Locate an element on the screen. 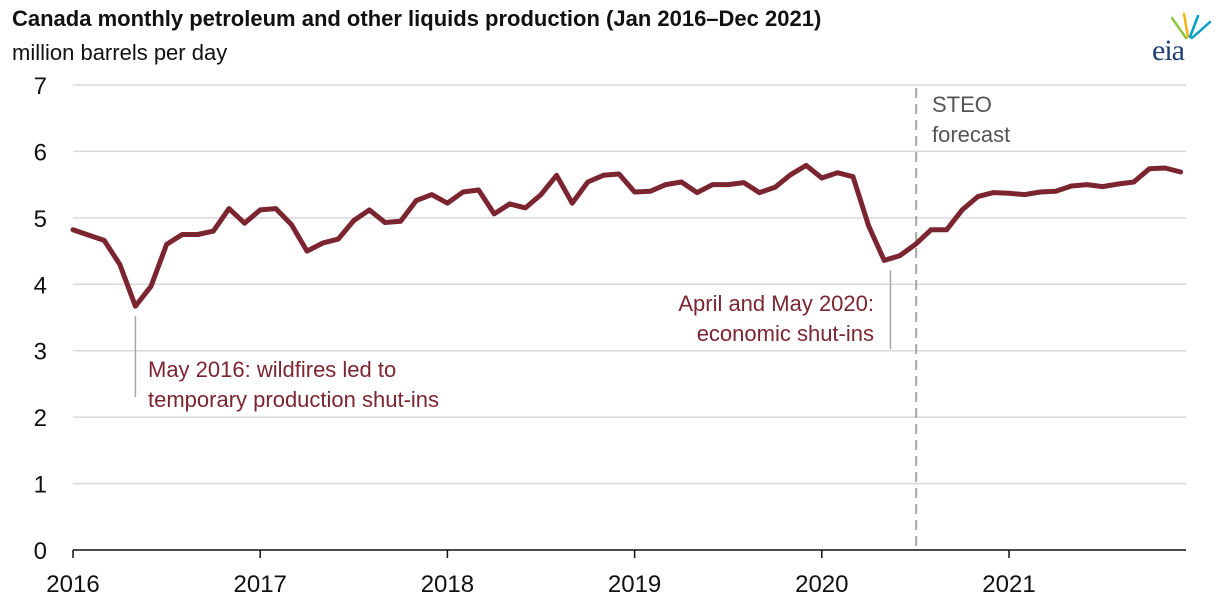 The height and width of the screenshot is (611, 1224). x-tick-label-2017: 2017 is located at coordinates (260, 584).